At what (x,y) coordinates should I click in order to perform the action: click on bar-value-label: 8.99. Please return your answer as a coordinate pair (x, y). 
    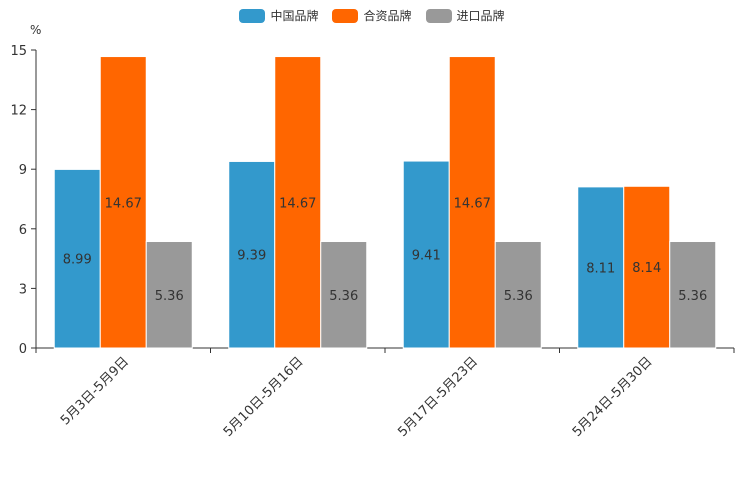
    Looking at the image, I should click on (77, 260).